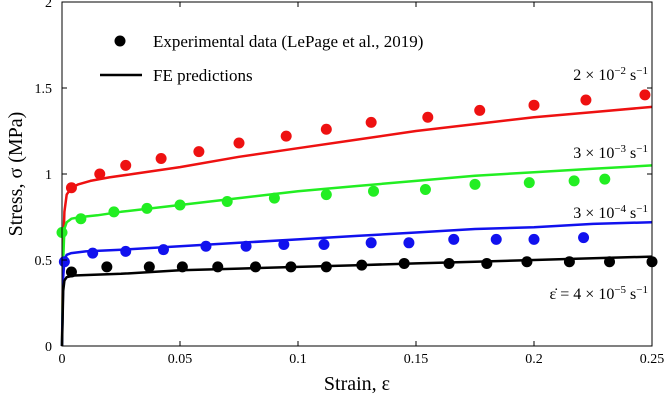 Image resolution: width=665 pixels, height=400 pixels. What do you see at coordinates (416, 359) in the screenshot?
I see `x-tick-label: 0.15` at bounding box center [416, 359].